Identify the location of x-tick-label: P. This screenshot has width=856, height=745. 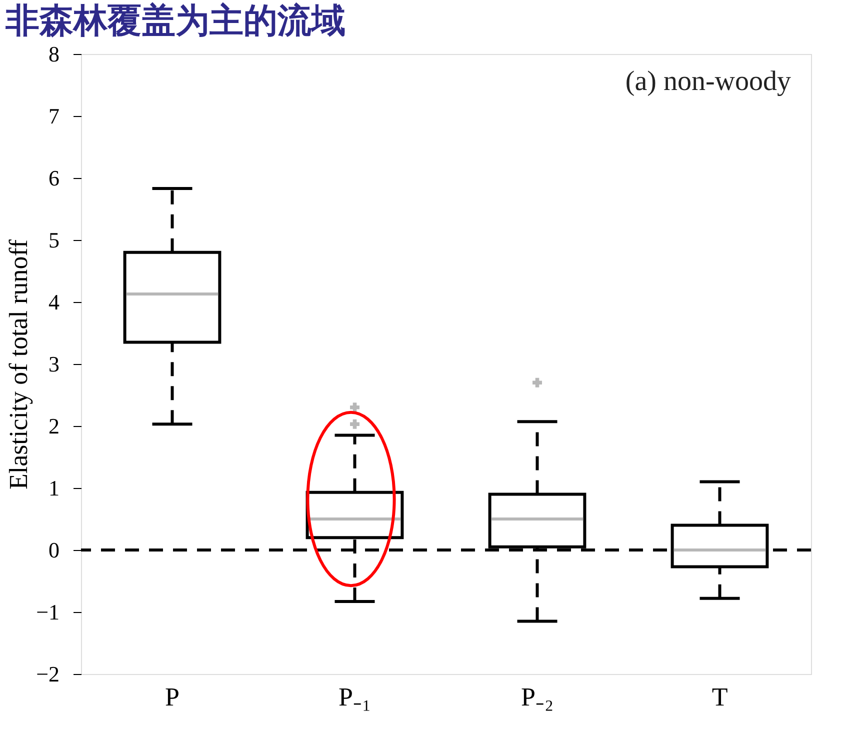
(172, 697).